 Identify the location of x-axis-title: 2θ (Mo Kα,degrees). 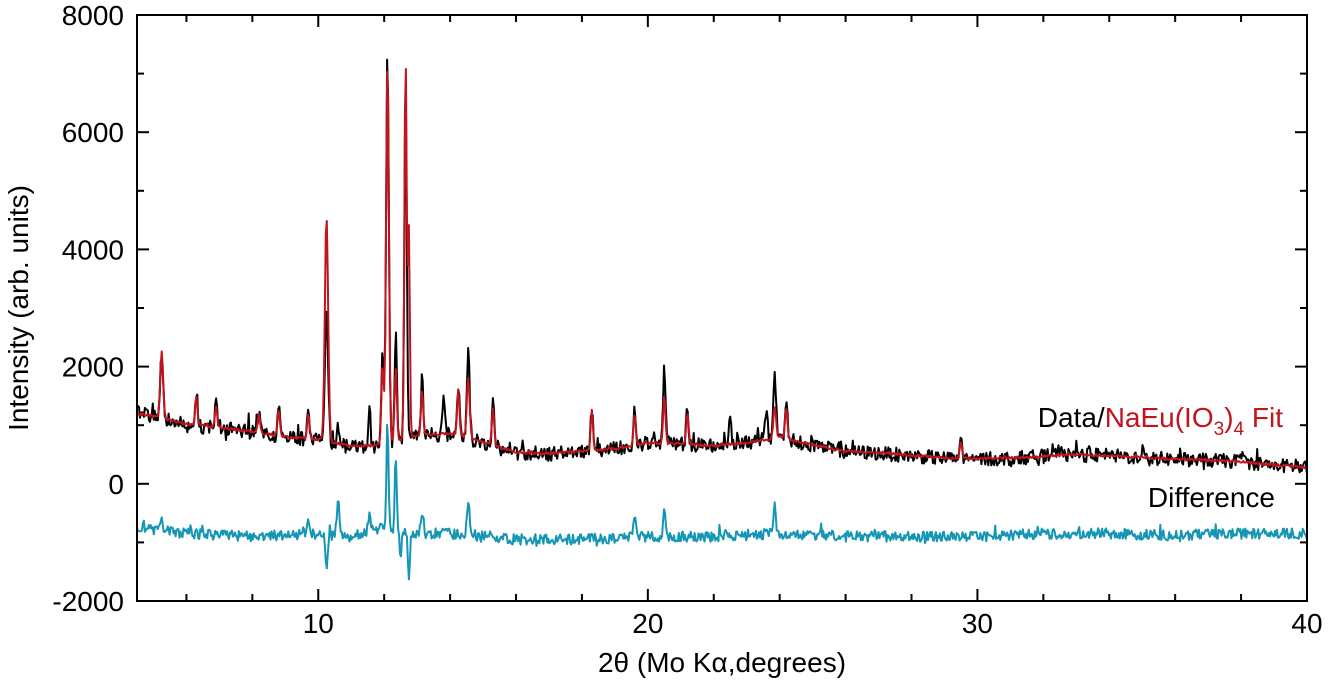
(722, 662).